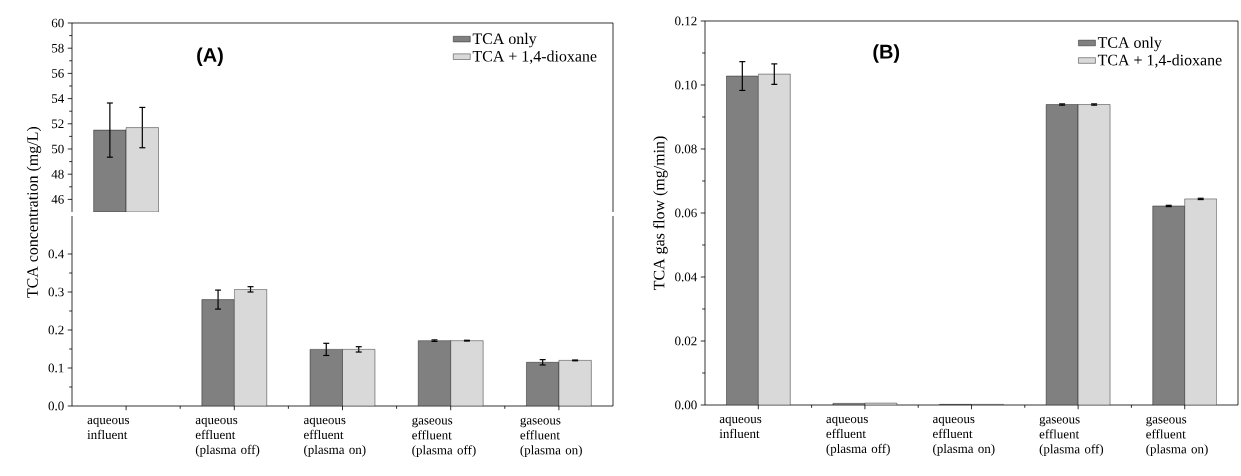 Image resolution: width=1241 pixels, height=476 pixels. Describe the element at coordinates (886, 53) in the screenshot. I see `text: (B)` at that location.